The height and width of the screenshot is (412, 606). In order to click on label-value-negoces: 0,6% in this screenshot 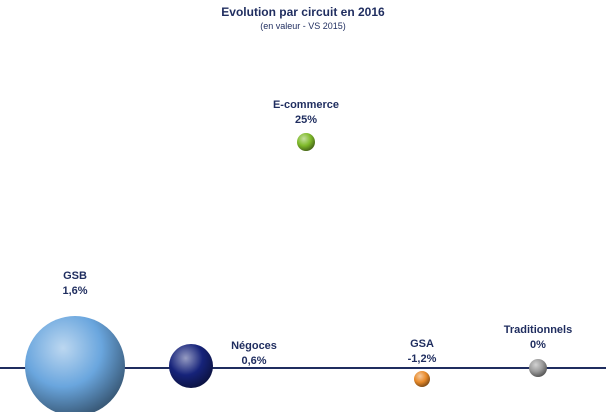, I will do `click(253, 361)`.